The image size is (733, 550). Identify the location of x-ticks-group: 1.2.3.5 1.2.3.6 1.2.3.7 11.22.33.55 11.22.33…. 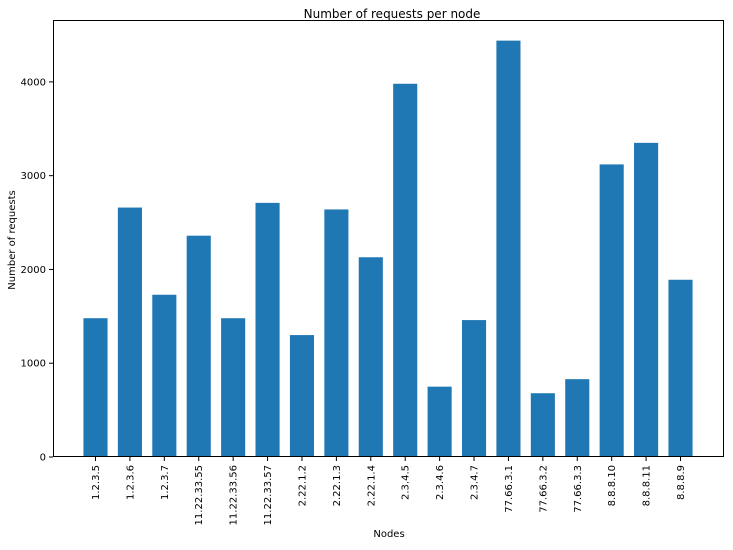
(389, 491).